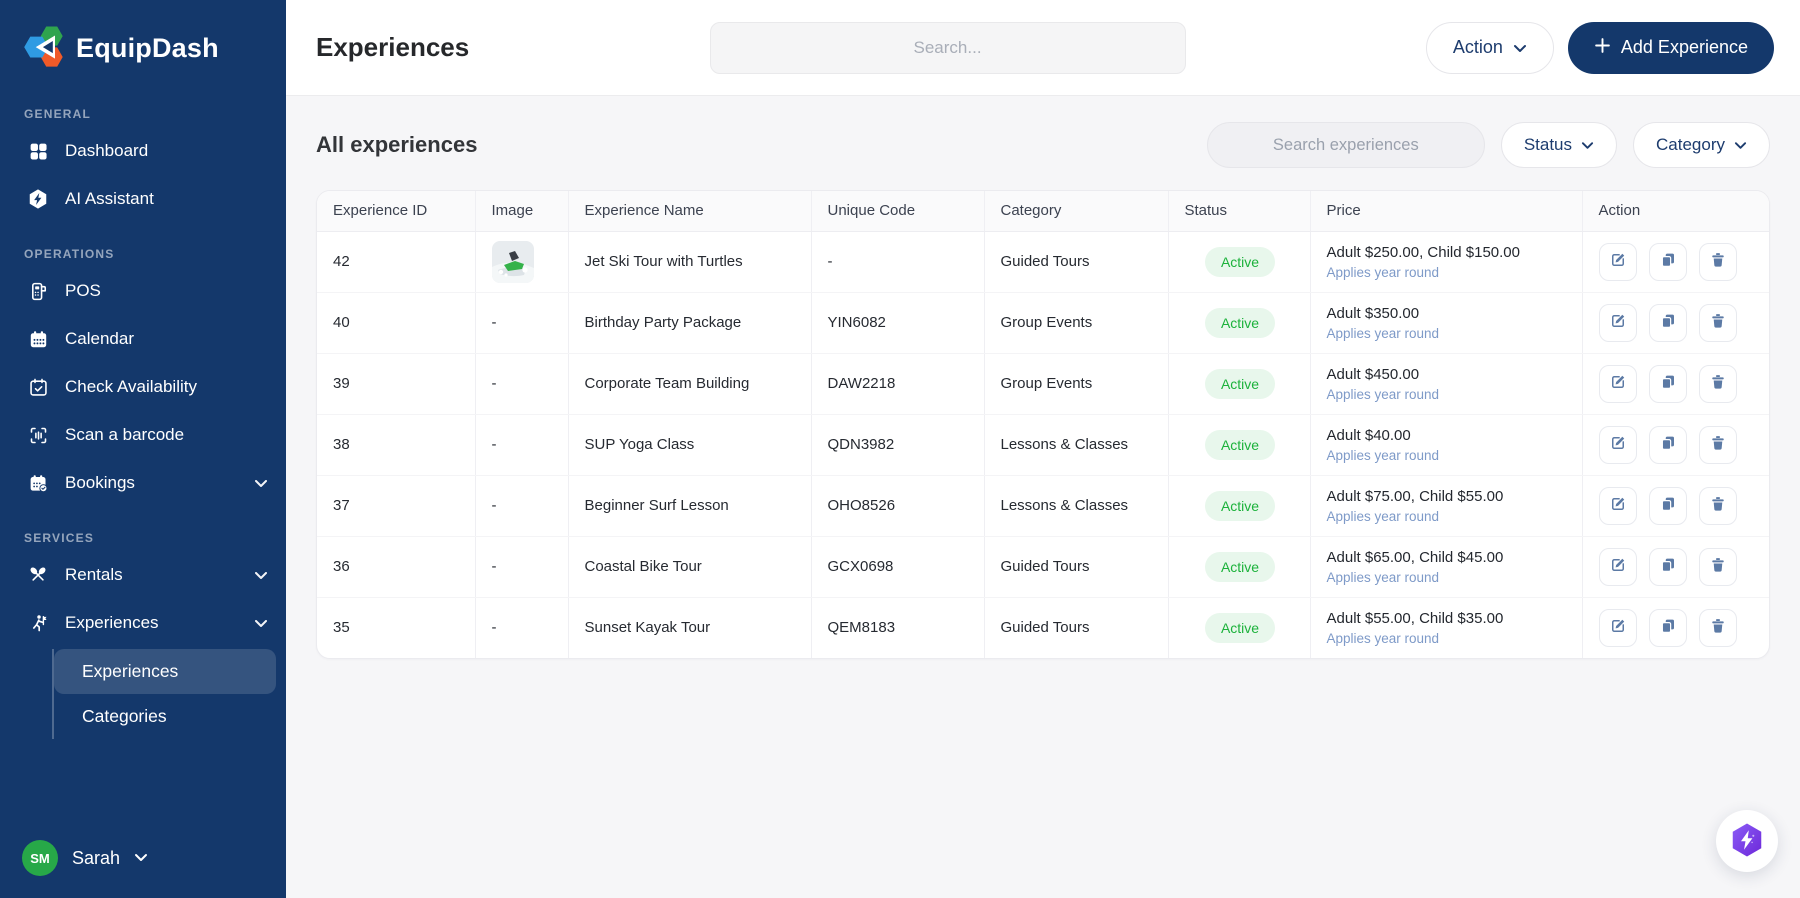  What do you see at coordinates (1489, 47) in the screenshot?
I see `action-button: Action` at bounding box center [1489, 47].